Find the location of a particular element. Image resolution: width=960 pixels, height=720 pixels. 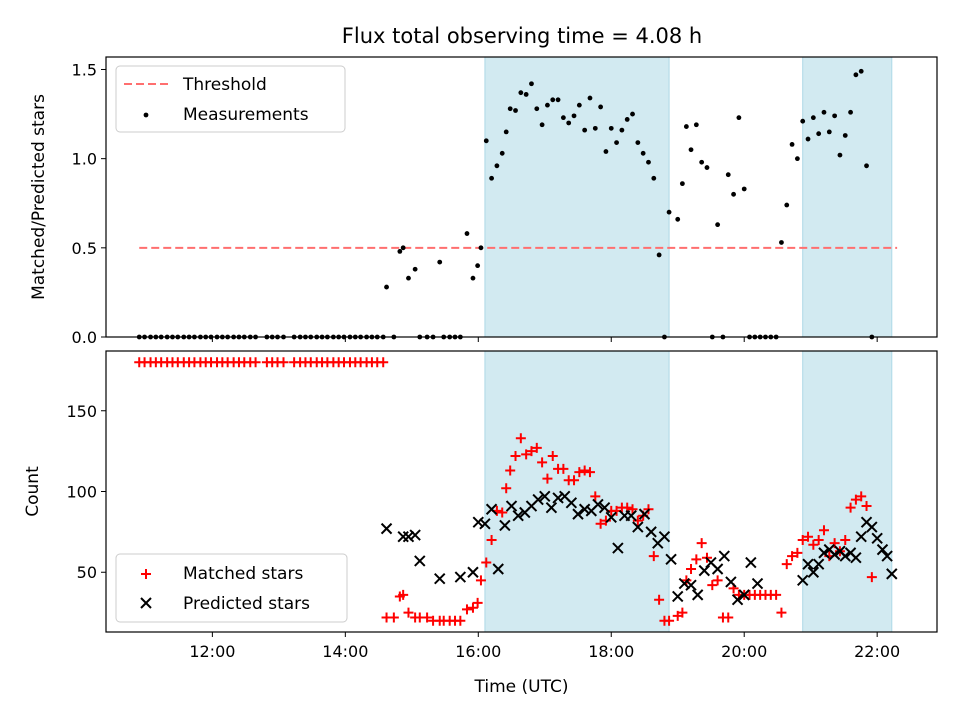

legend: Threshold Measurements is located at coordinates (230, 99).